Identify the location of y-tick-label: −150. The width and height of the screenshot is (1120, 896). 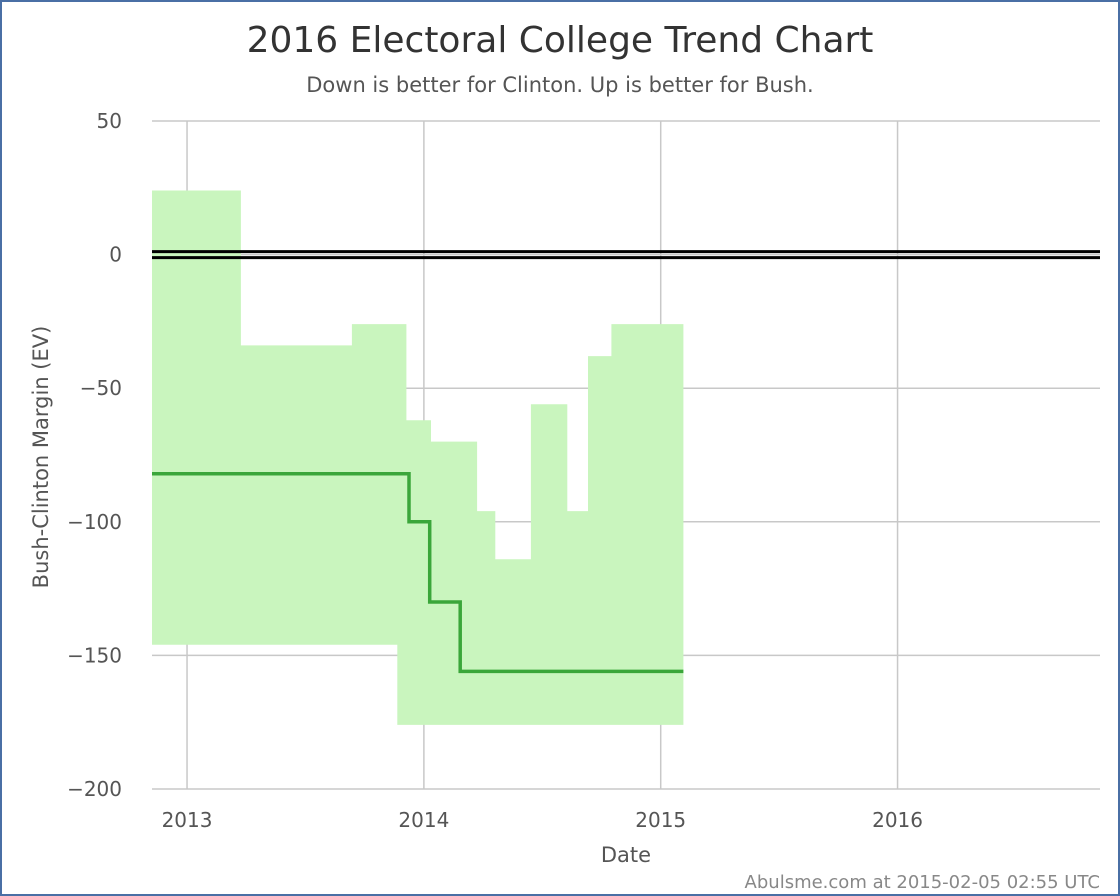
(94, 655).